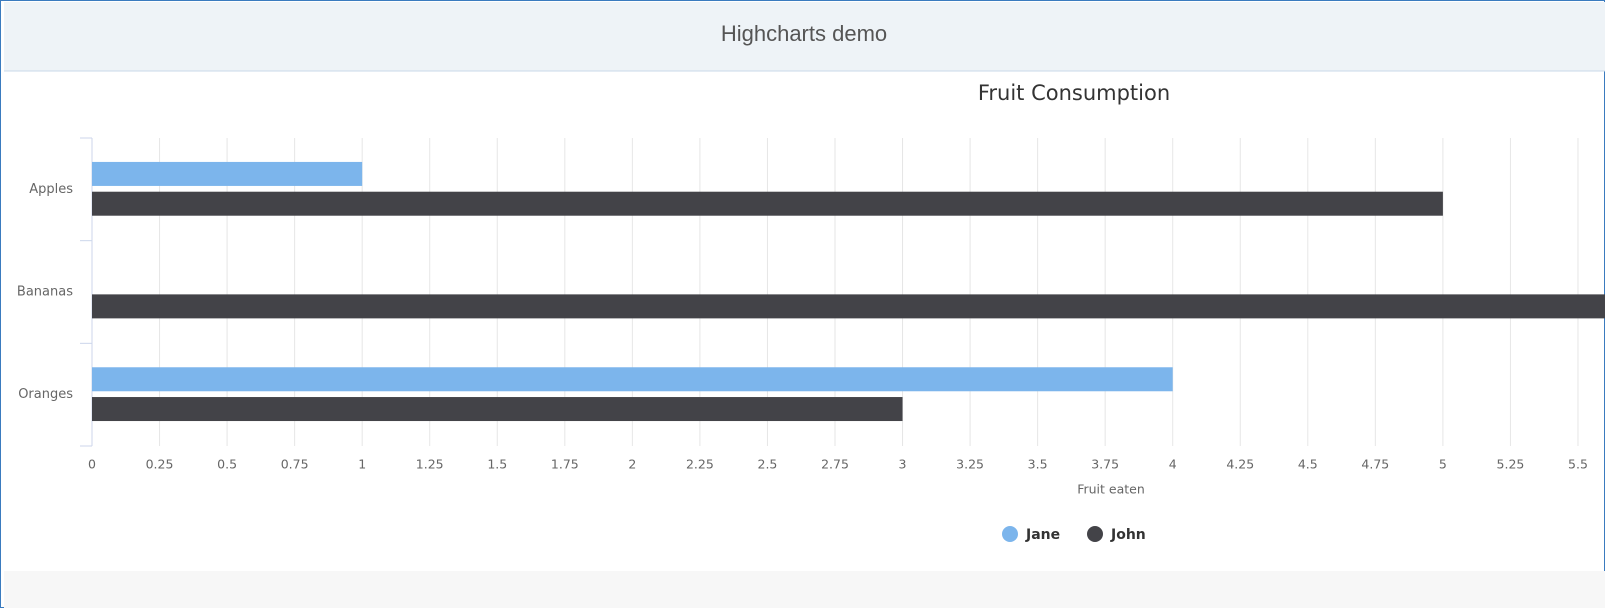 The width and height of the screenshot is (1605, 608). I want to click on x-tick-label: 3, so click(903, 464).